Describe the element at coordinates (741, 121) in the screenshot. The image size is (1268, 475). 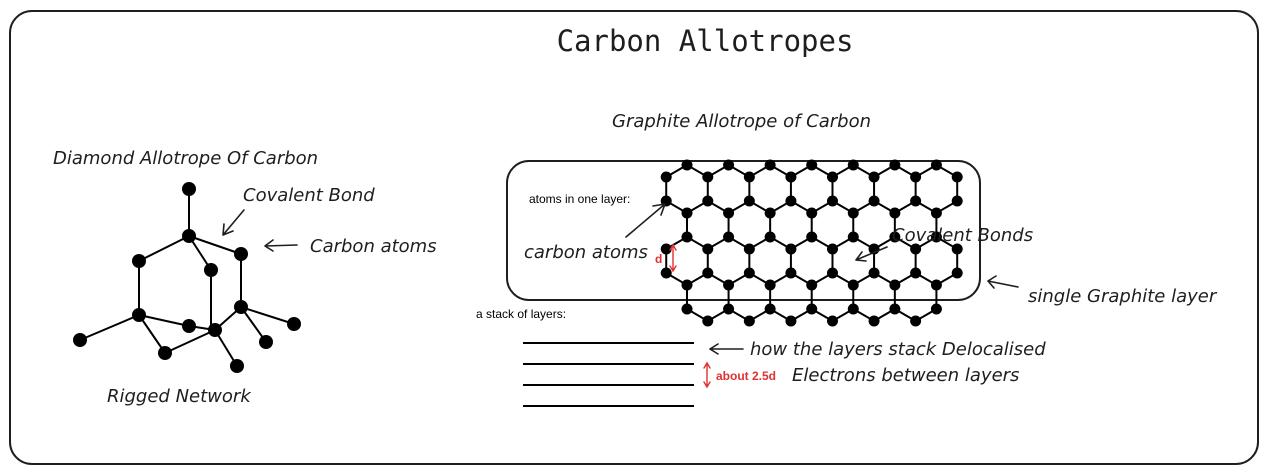
I see `graphite-heading: Graphite Allotrope of Carbon` at that location.